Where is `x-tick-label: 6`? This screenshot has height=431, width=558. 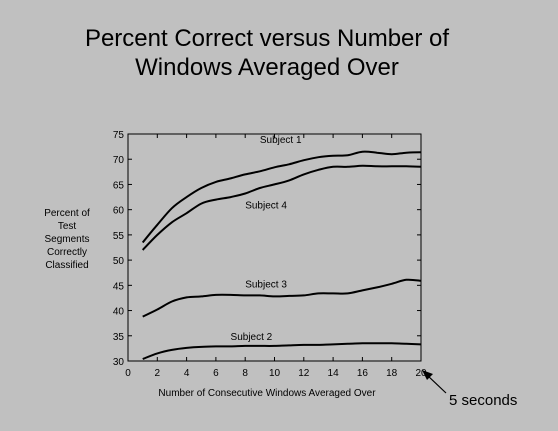
x-tick-label: 6 is located at coordinates (216, 373).